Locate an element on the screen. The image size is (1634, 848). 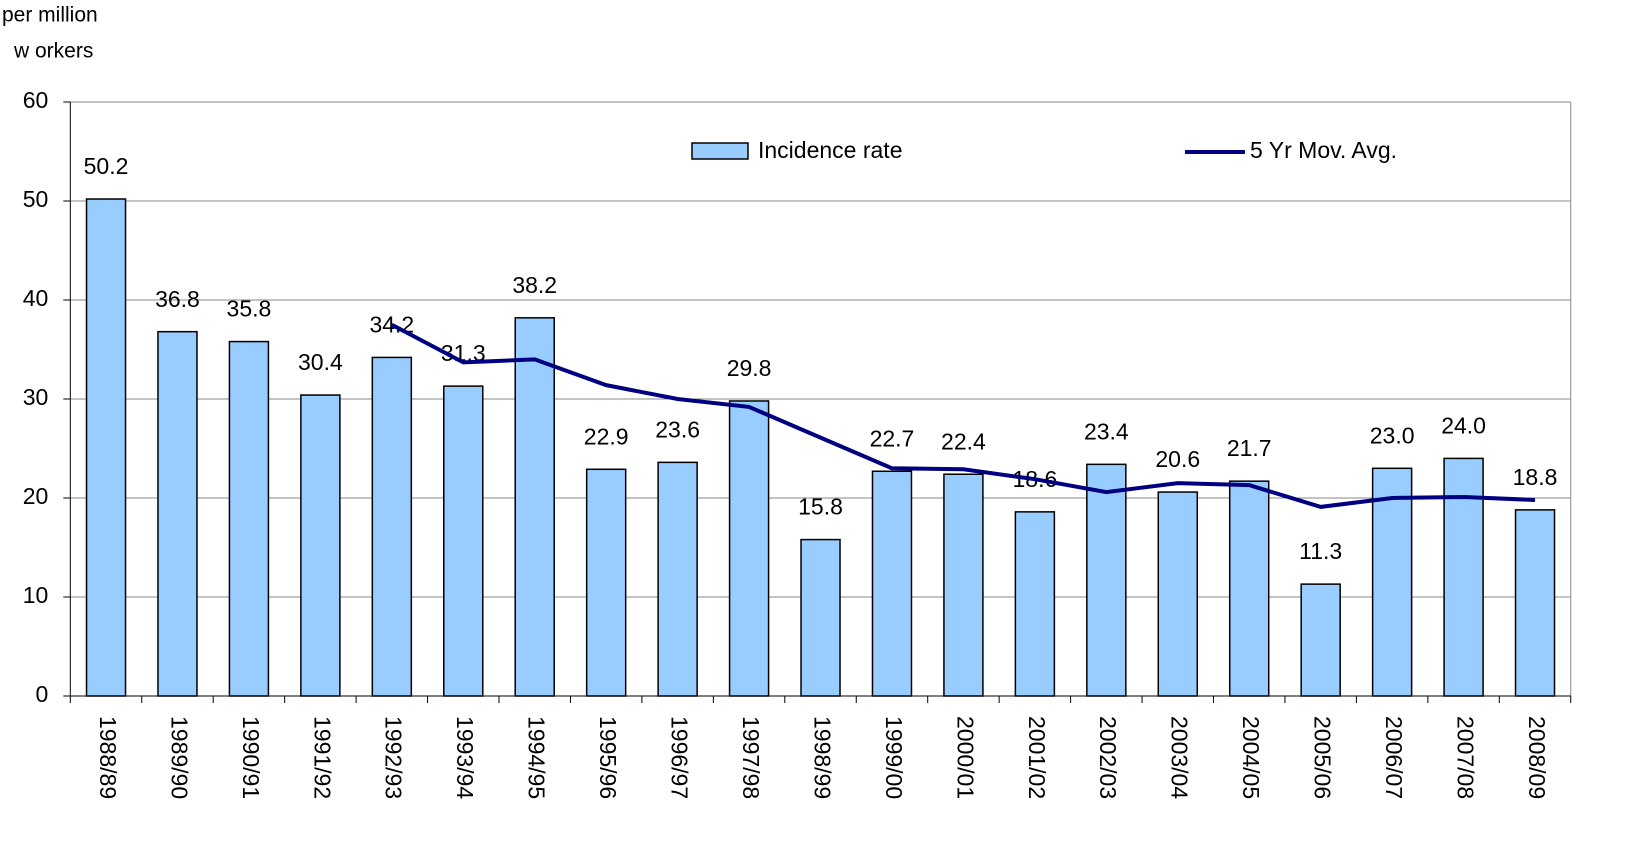
x-tick-label: 1995/96 is located at coordinates (608, 757).